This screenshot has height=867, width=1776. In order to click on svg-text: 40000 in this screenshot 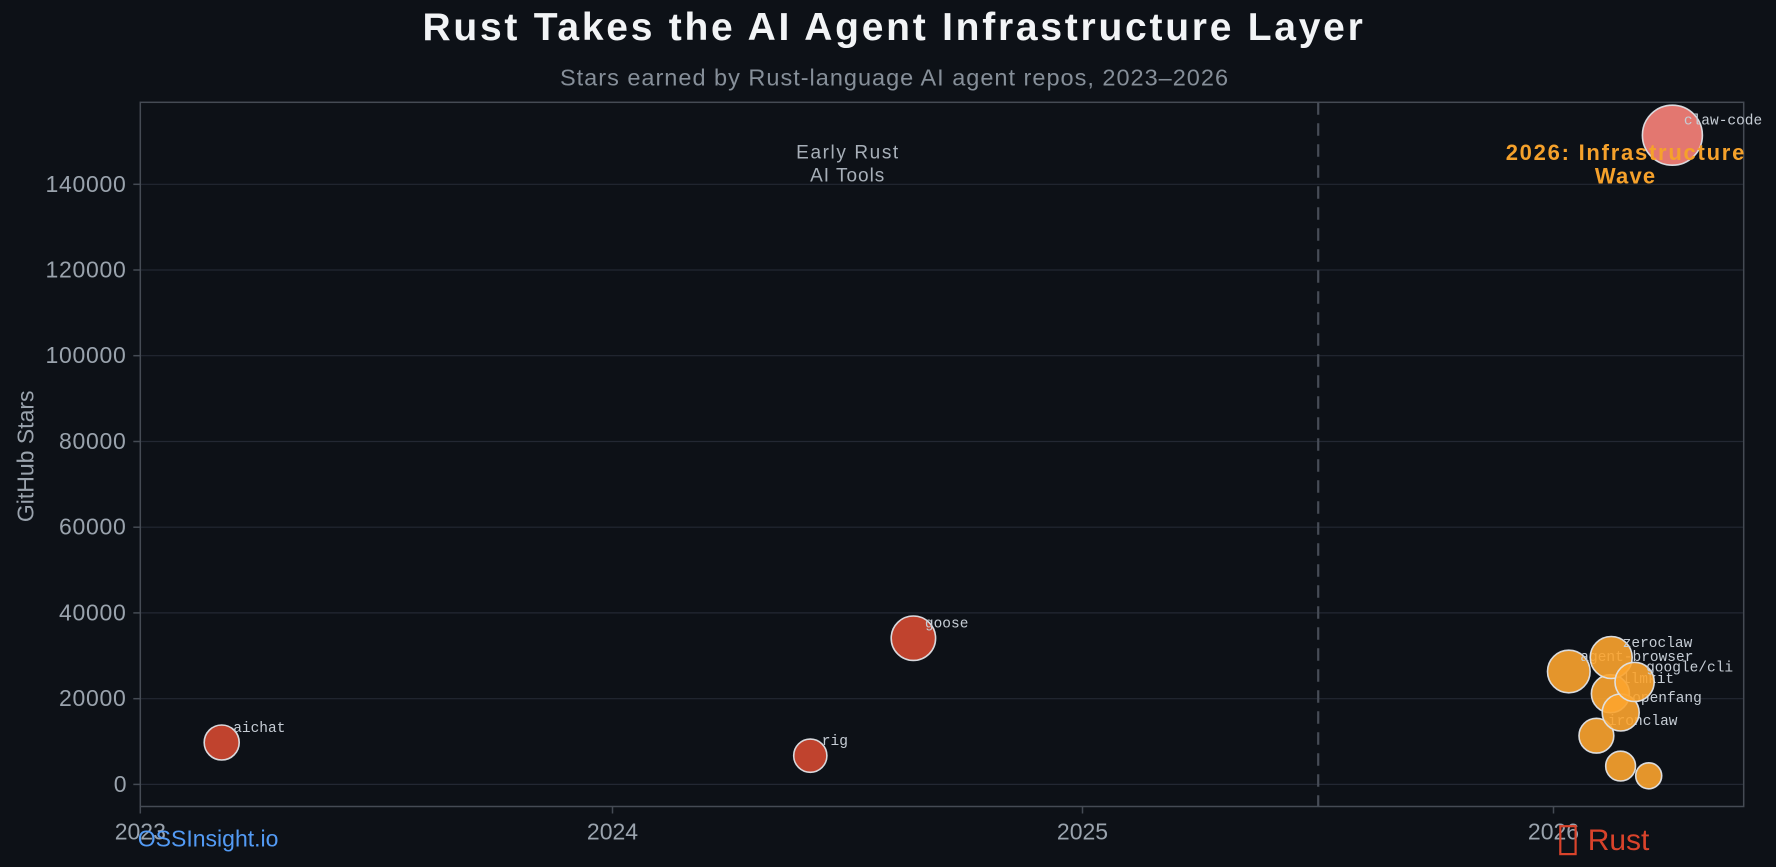, I will do `click(92, 612)`.